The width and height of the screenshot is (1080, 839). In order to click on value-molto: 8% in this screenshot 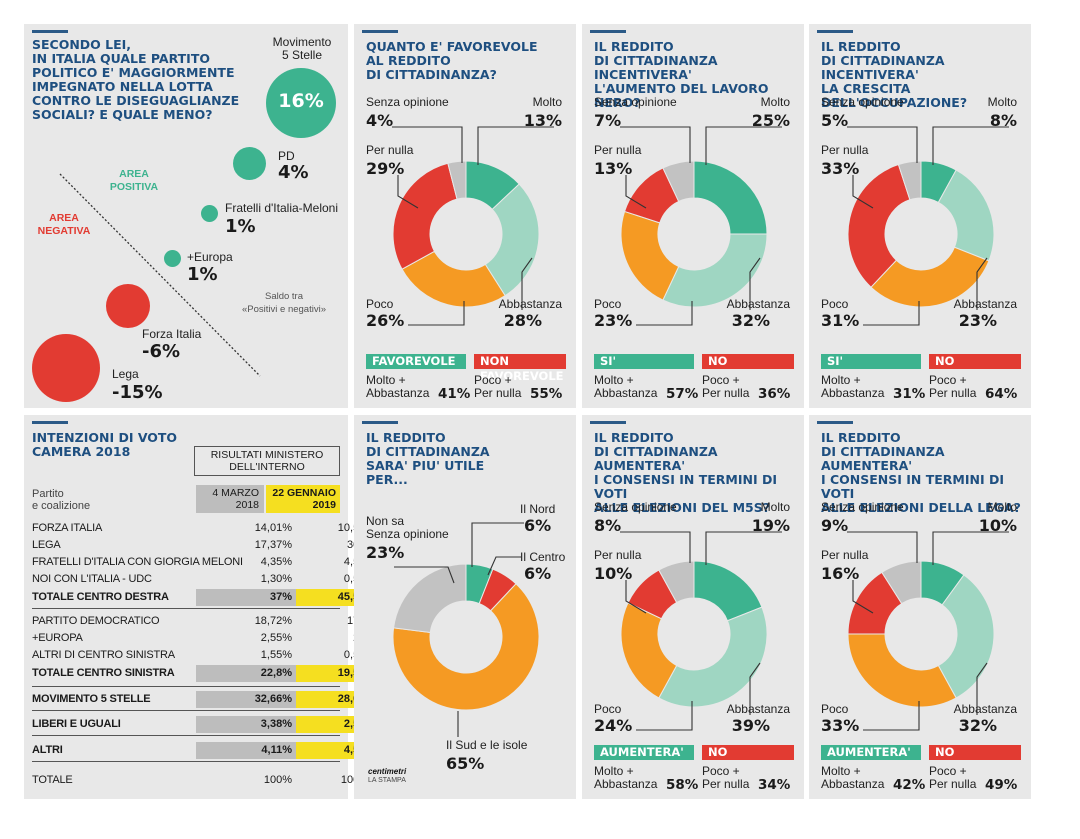, I will do `click(1003, 120)`.